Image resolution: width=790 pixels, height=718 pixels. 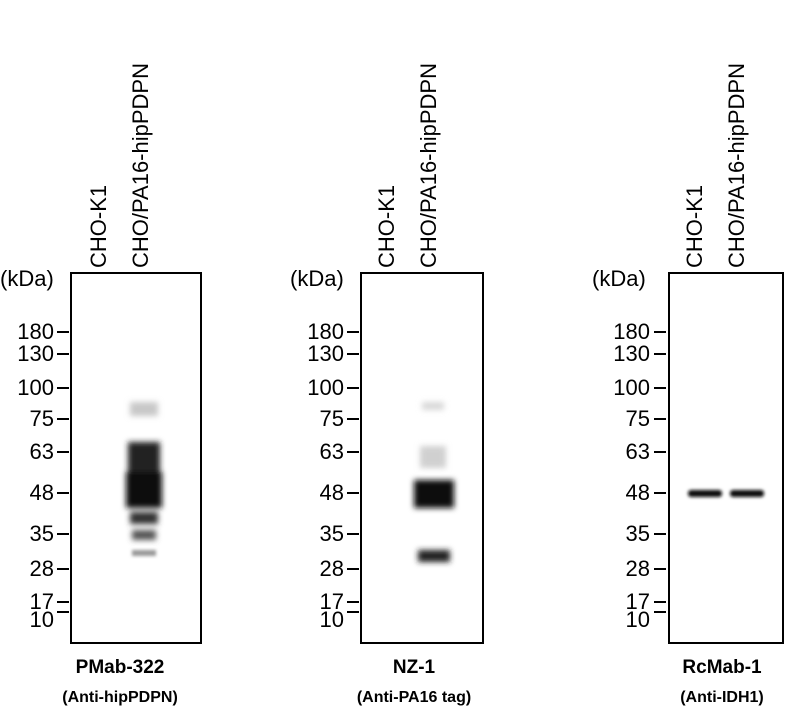 What do you see at coordinates (722, 667) in the screenshot?
I see `antibody-name: RcMab-1` at bounding box center [722, 667].